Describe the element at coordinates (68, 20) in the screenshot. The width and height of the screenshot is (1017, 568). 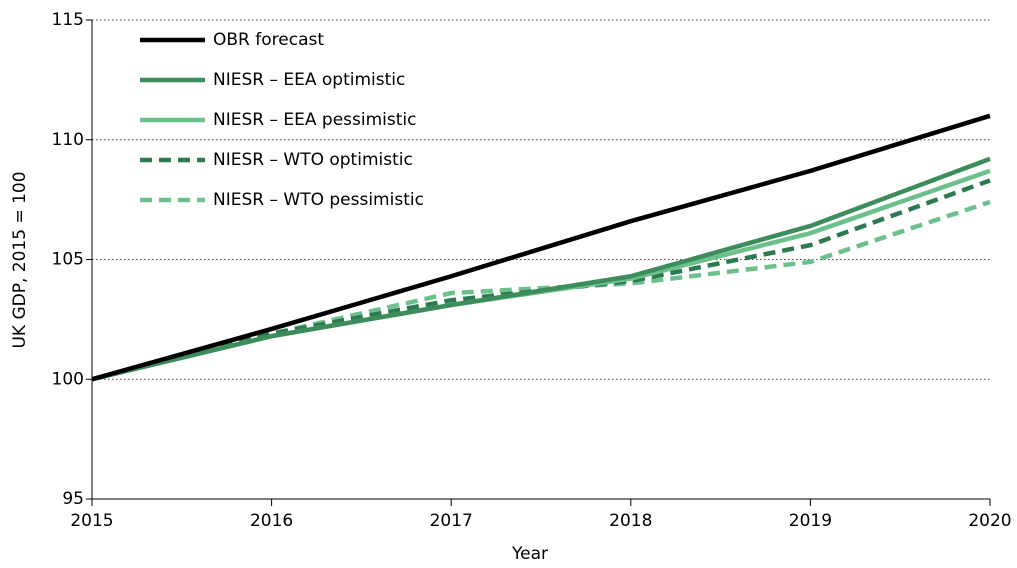
I see `y-tick-label: 115` at that location.